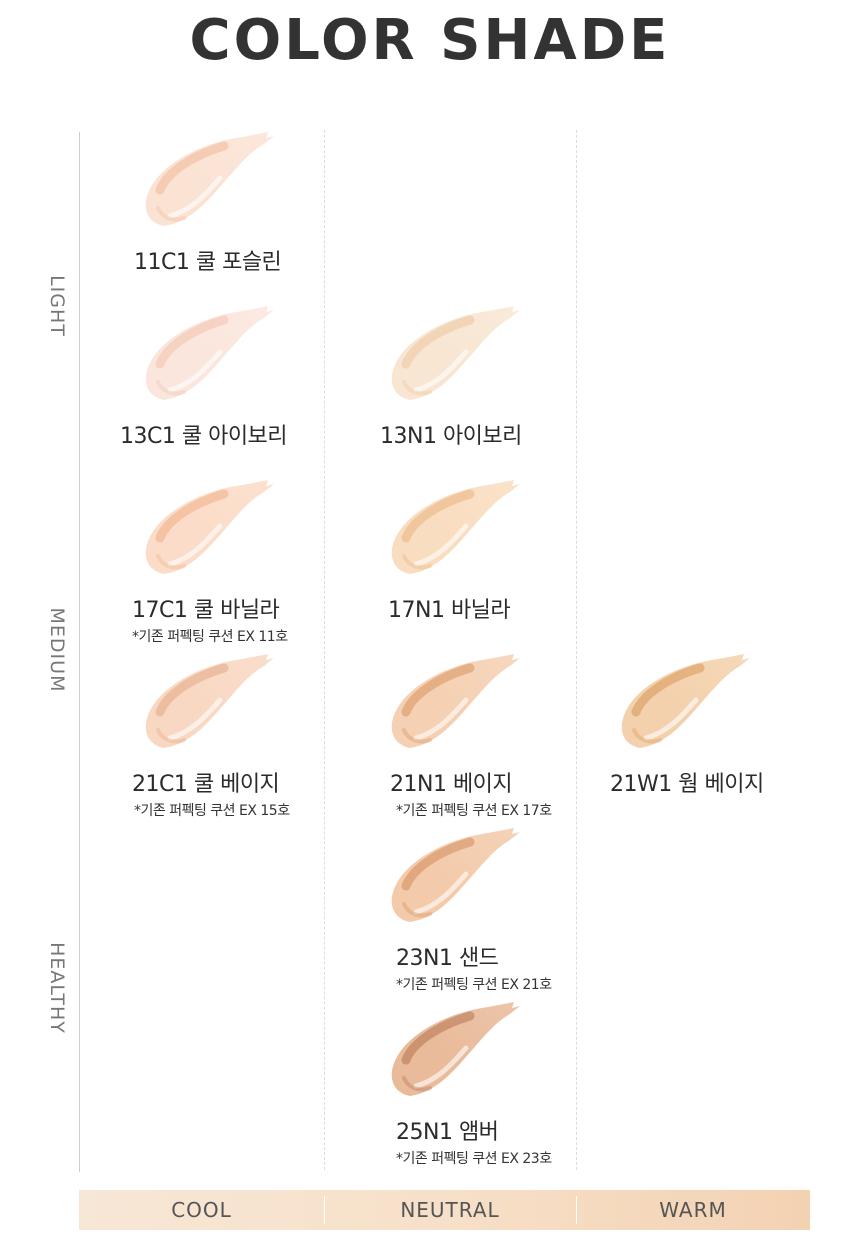  Describe the element at coordinates (687, 784) in the screenshot. I see `shade-name-21w1: 21W1 웜 베이지` at that location.